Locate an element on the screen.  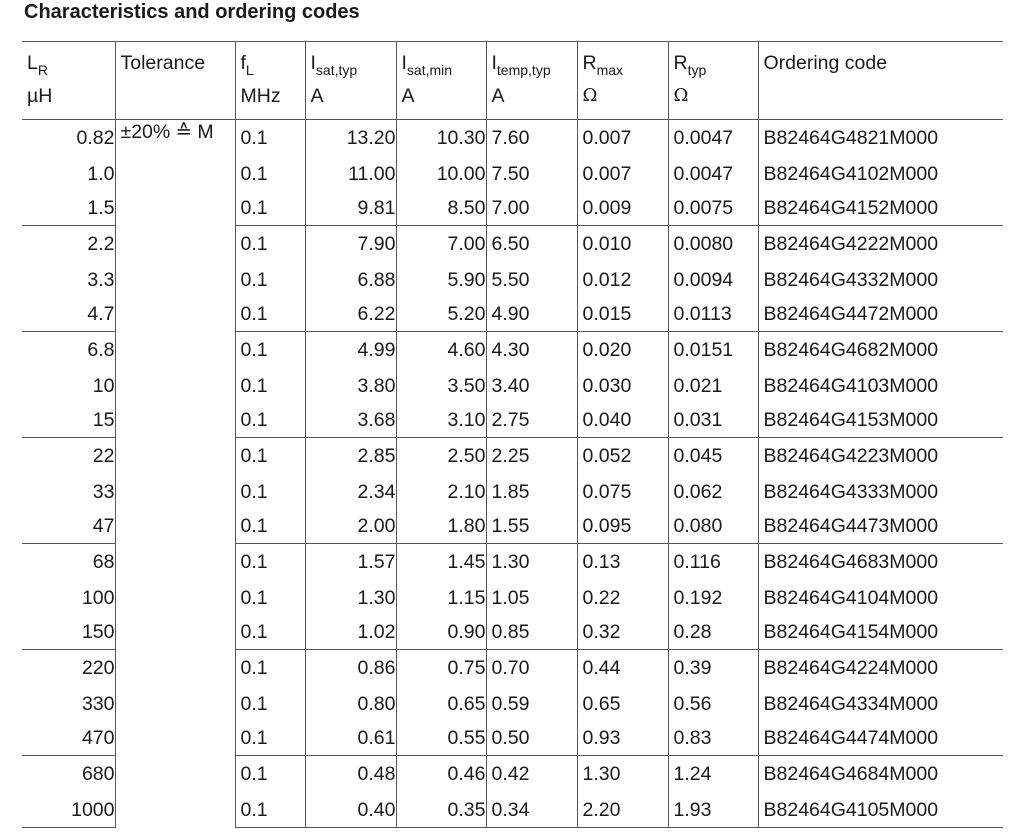
cell-isat-min: 5.20 is located at coordinates (440, 314).